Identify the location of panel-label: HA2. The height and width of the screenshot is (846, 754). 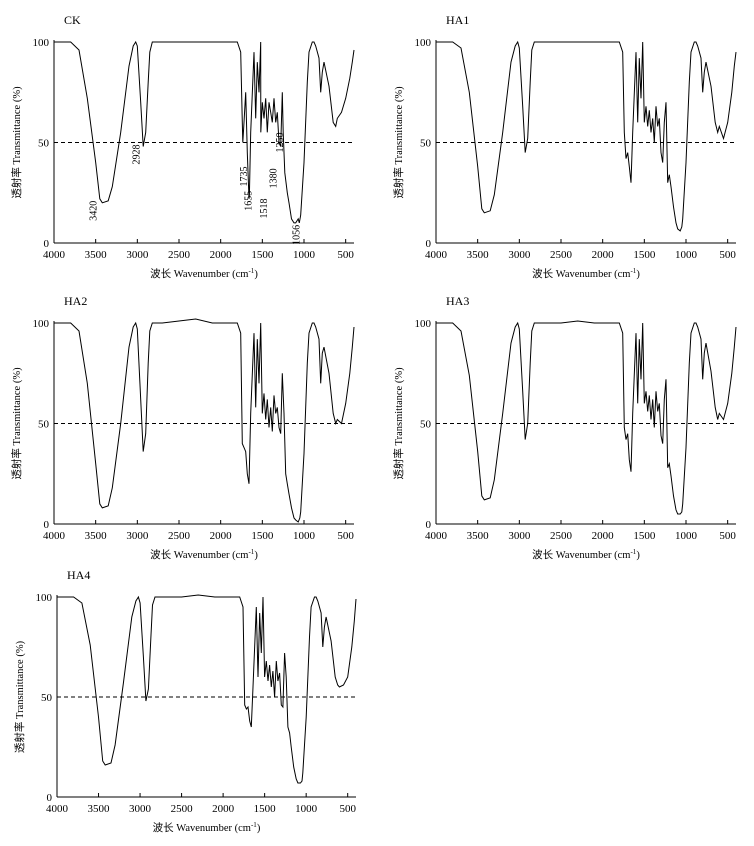
(75, 301).